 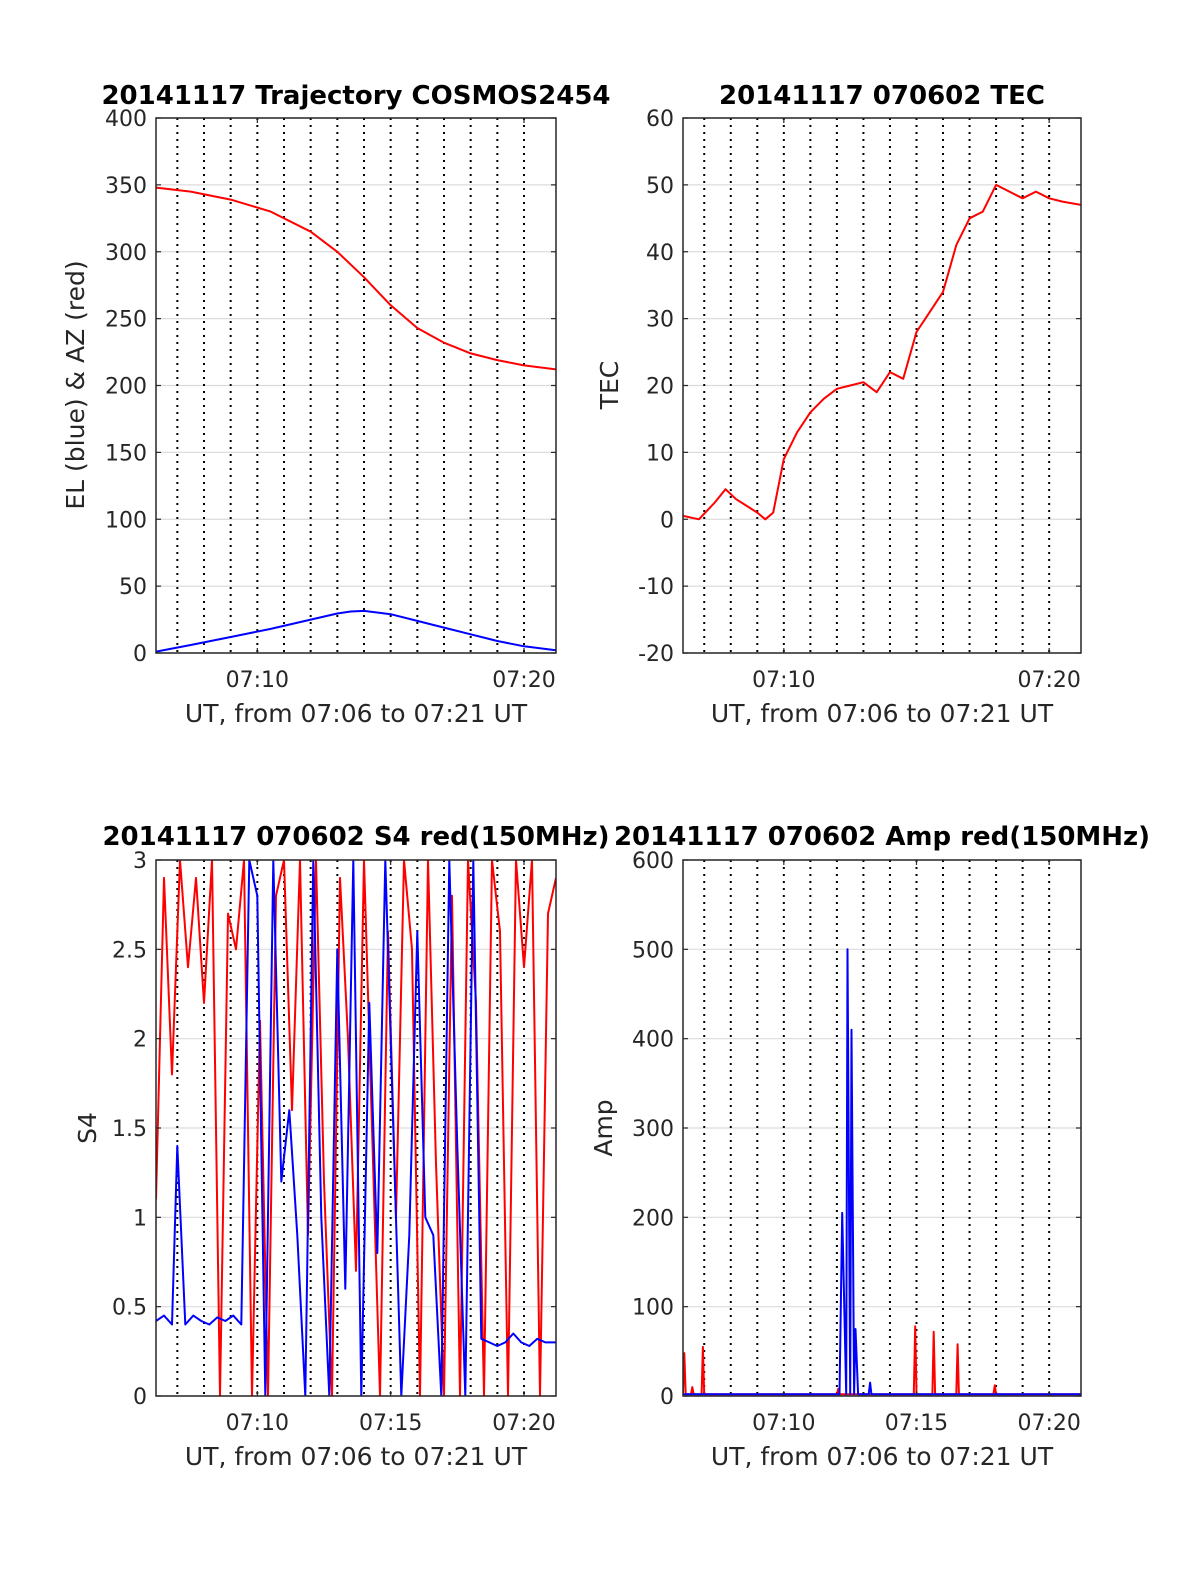 I want to click on y-tick-label: -10, so click(x=656, y=587).